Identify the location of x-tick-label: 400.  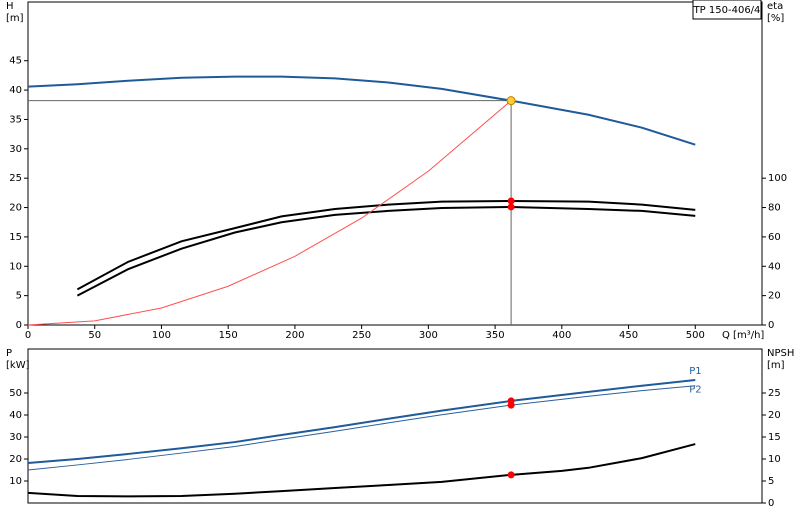
(561, 335).